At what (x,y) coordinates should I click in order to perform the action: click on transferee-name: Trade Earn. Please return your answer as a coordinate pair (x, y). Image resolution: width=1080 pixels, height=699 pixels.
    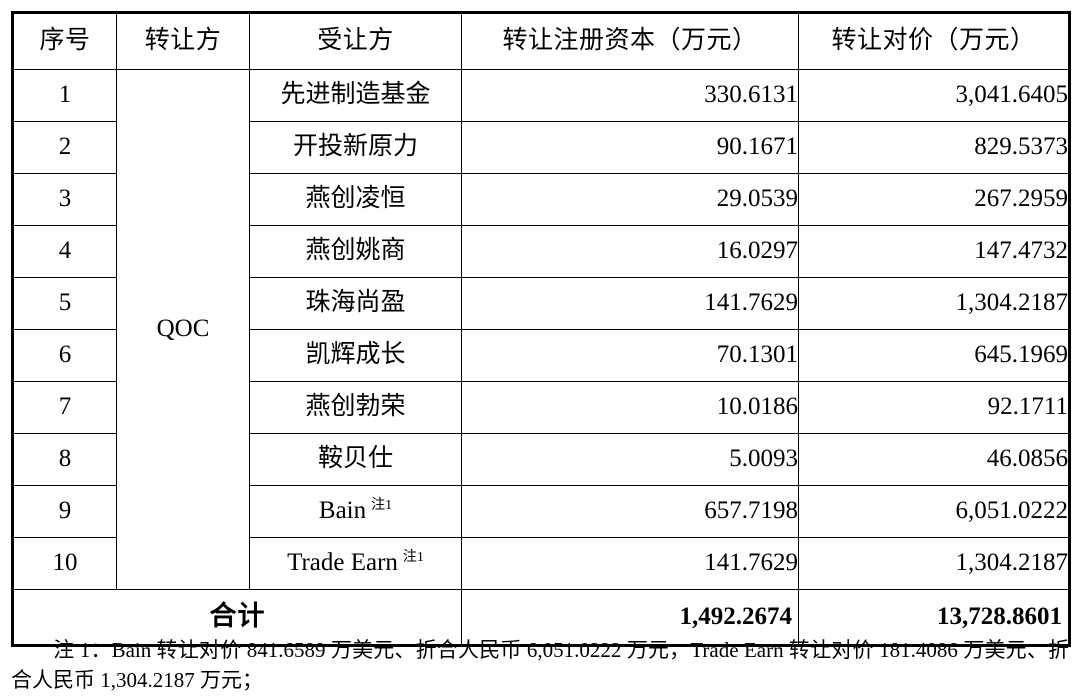
    Looking at the image, I should click on (342, 563).